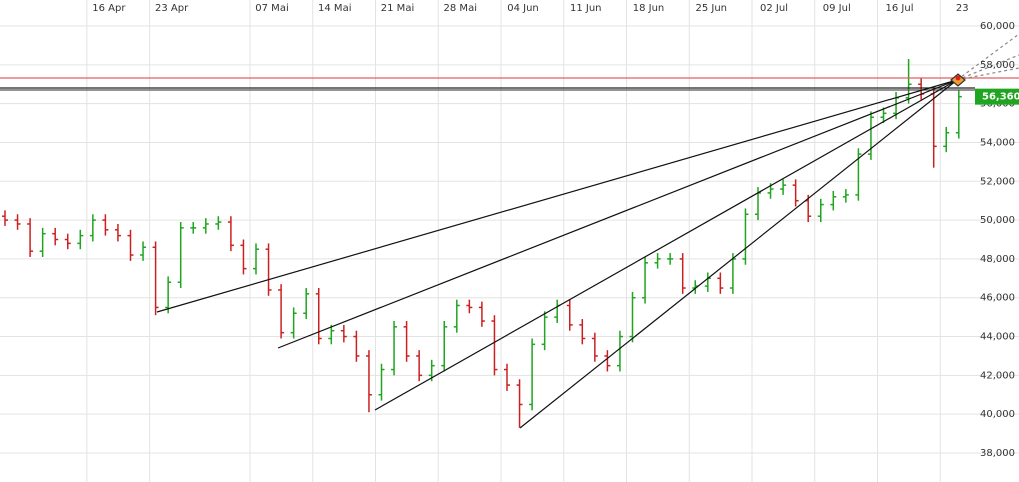  I want to click on y-tick-label: 50,000, so click(997, 220).